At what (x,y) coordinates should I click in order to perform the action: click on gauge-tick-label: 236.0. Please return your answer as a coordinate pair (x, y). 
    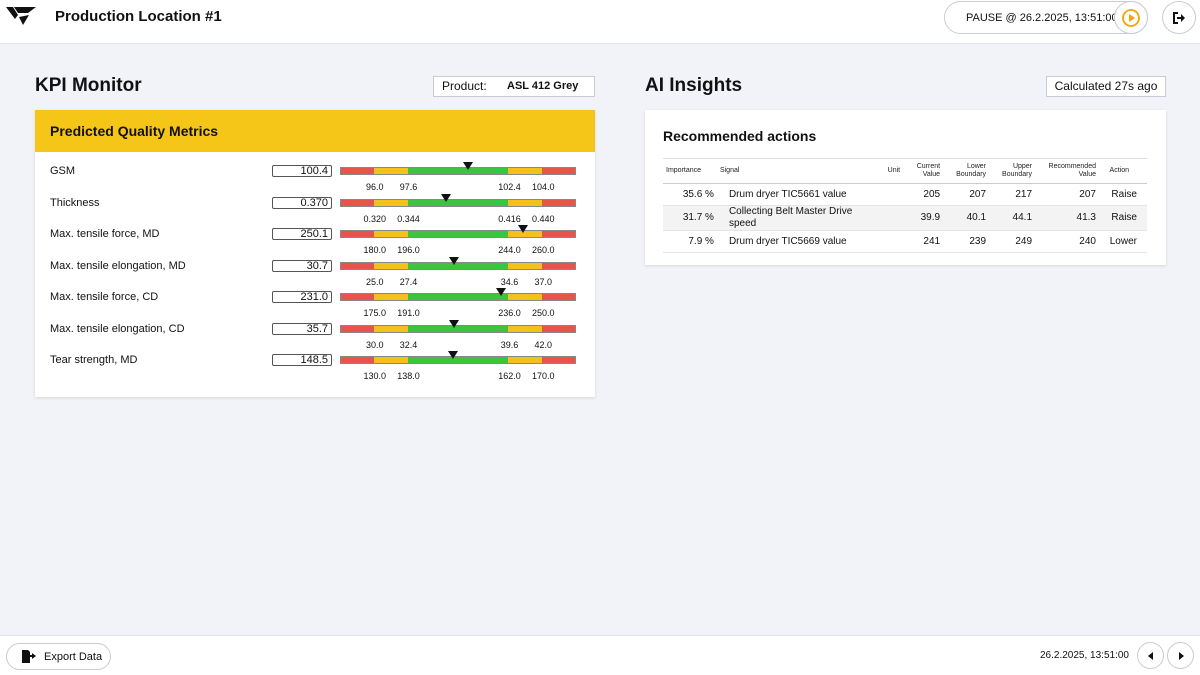
    Looking at the image, I should click on (509, 313).